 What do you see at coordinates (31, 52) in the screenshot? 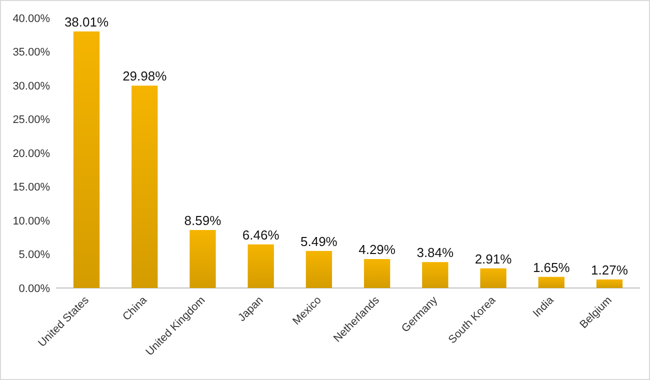
I see `y-tick-label: 35.00%` at bounding box center [31, 52].